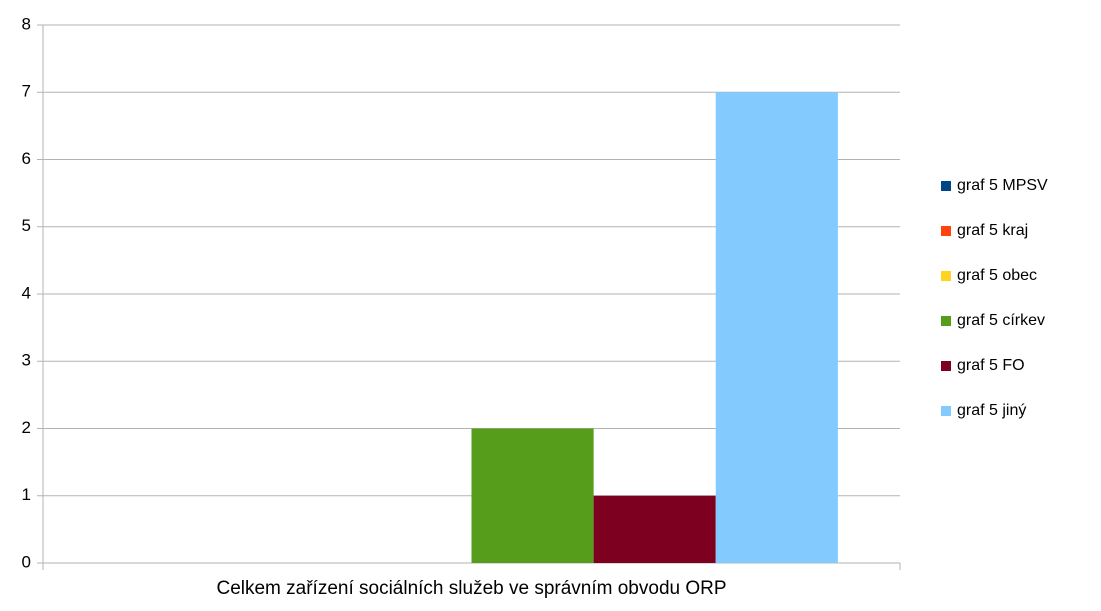 This screenshot has height=611, width=1101. I want to click on legend-label: graf 5 FO, so click(991, 365).